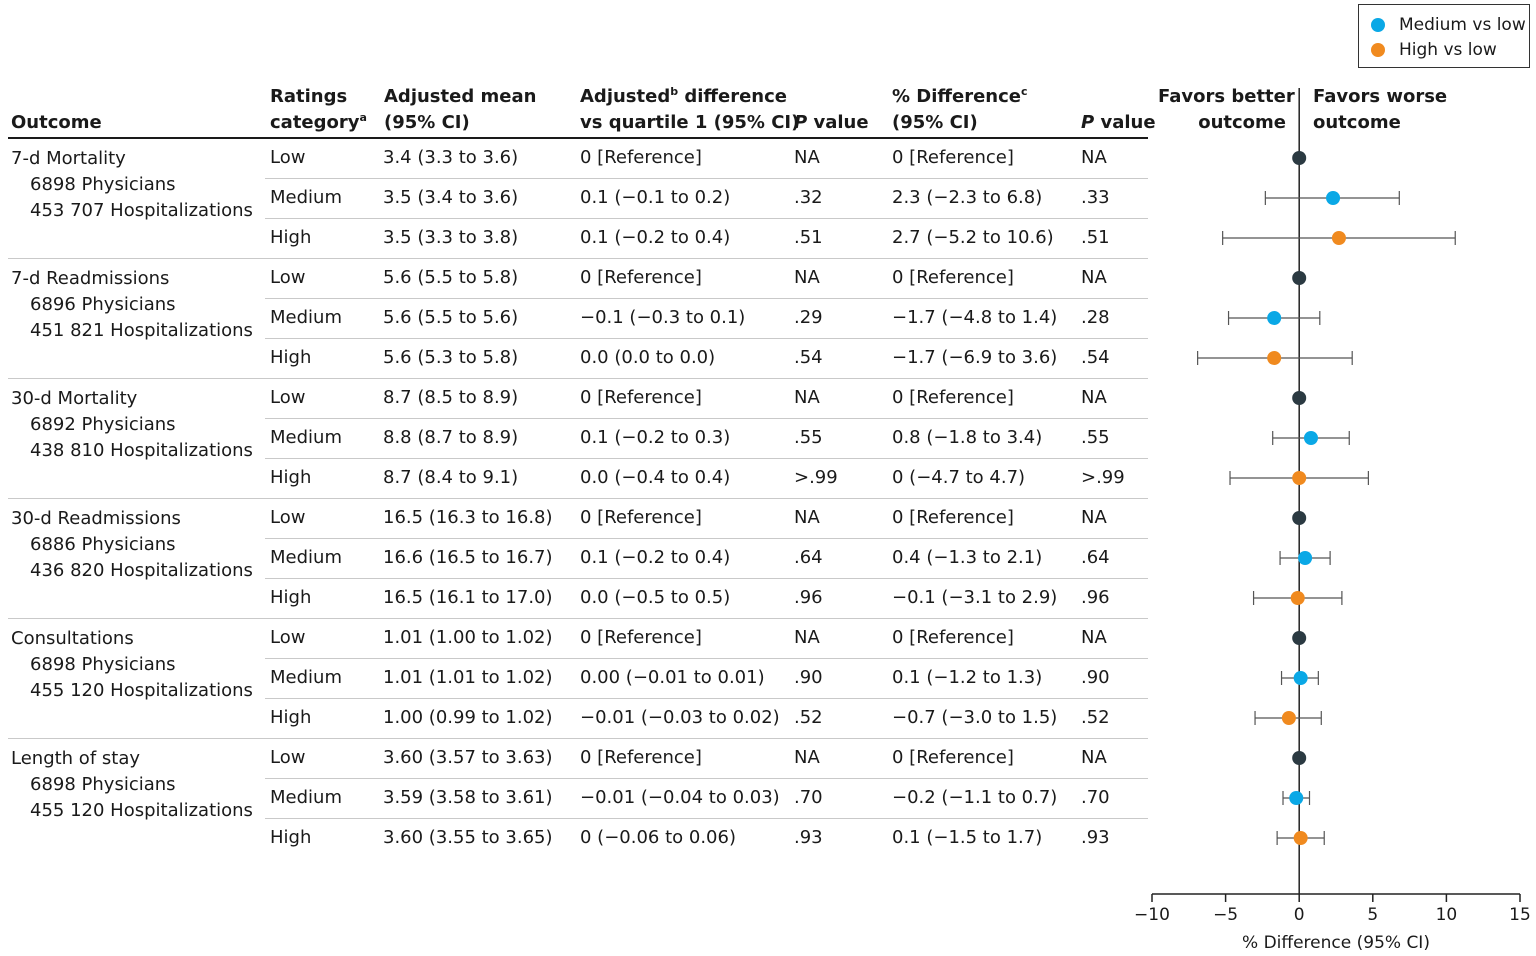  Describe the element at coordinates (1378, 25) in the screenshot. I see `legend-marker-medium` at that location.